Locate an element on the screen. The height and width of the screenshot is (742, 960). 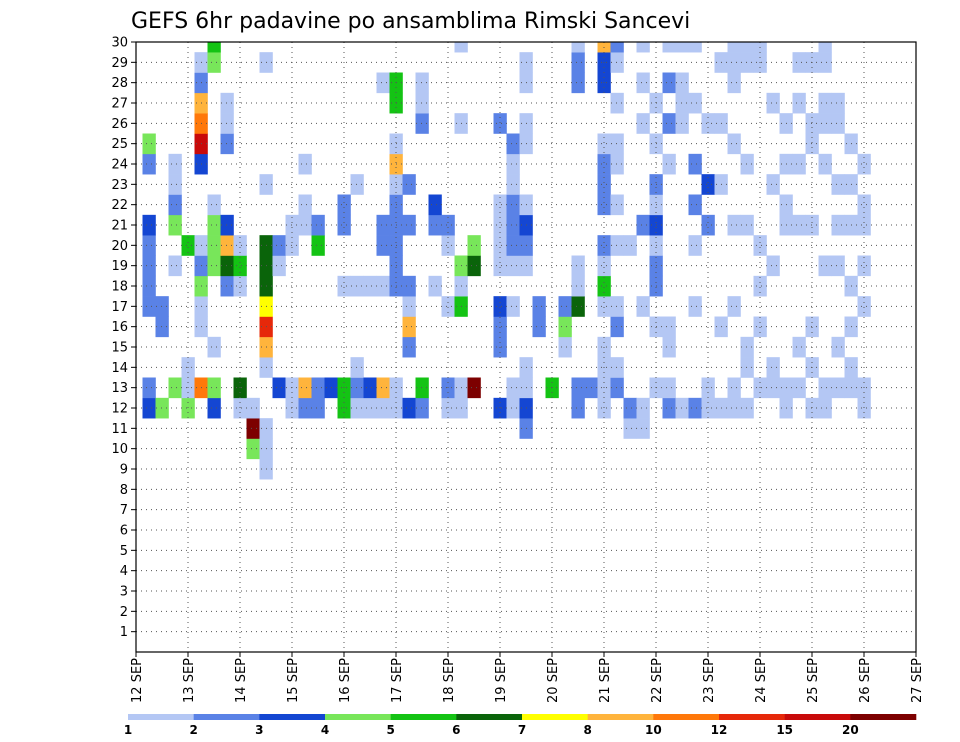
y-tick-label: 22 is located at coordinates (119, 205).